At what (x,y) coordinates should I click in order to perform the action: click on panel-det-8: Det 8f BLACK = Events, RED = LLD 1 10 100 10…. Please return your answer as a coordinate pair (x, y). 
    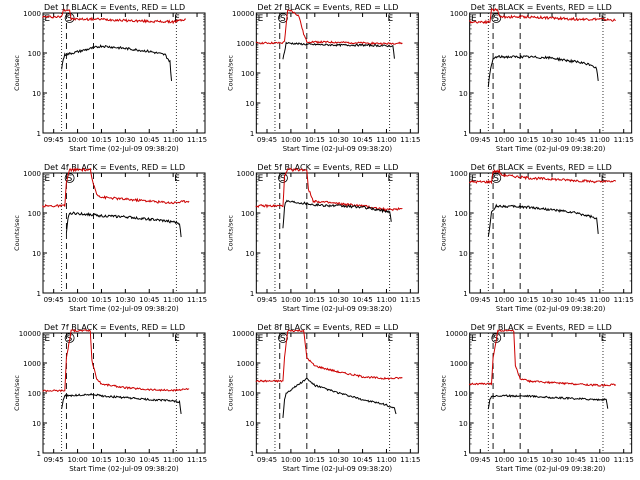
    Looking at the image, I should click on (323, 398).